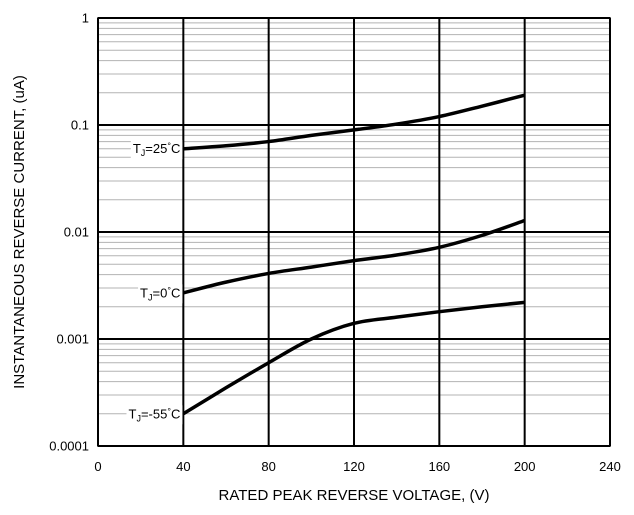 Image resolution: width=634 pixels, height=515 pixels. I want to click on y-tick-label: 0.0001, so click(69, 446).